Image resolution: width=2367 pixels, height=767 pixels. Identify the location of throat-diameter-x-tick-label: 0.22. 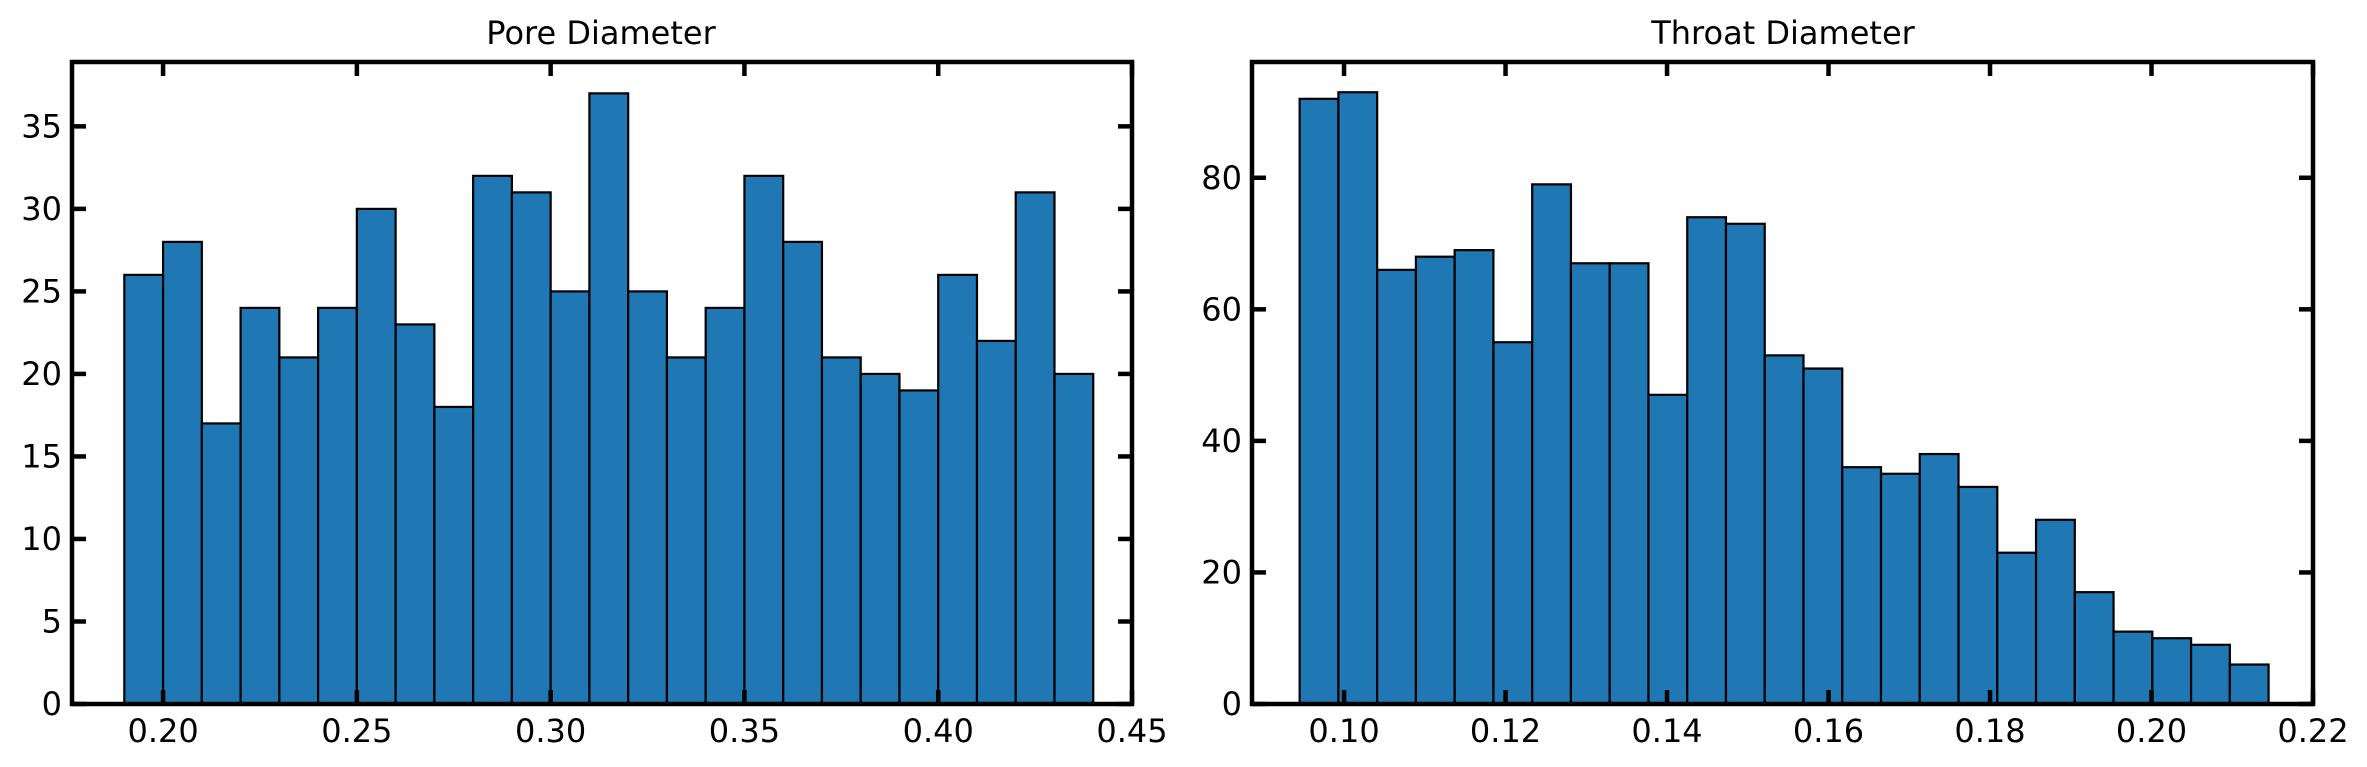
(2312, 731).